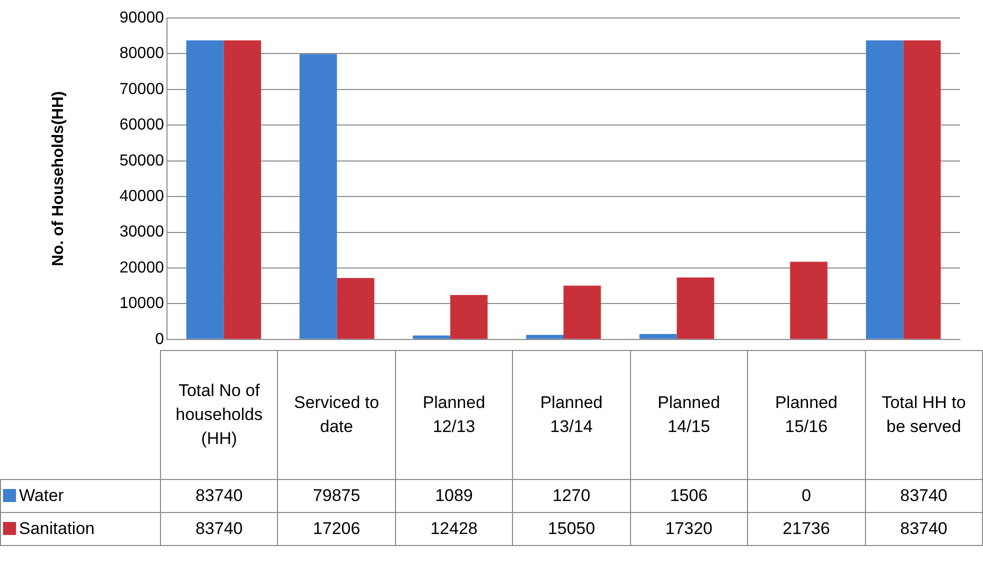  I want to click on legend-label: Sanitation, so click(80, 529).